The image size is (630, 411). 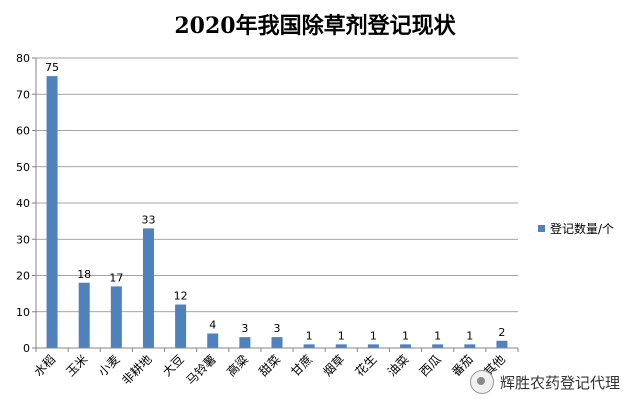 What do you see at coordinates (116, 277) in the screenshot?
I see `data-label: 17` at bounding box center [116, 277].